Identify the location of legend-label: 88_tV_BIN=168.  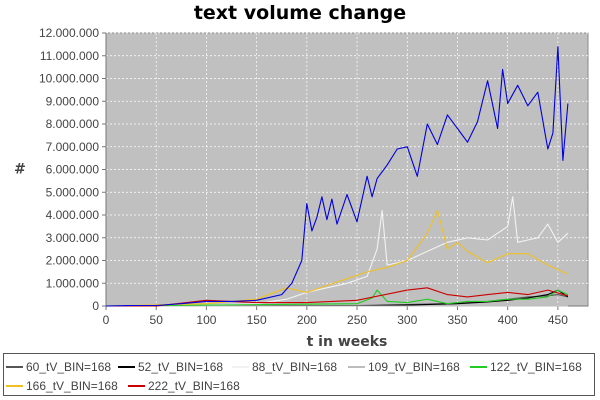
(295, 367).